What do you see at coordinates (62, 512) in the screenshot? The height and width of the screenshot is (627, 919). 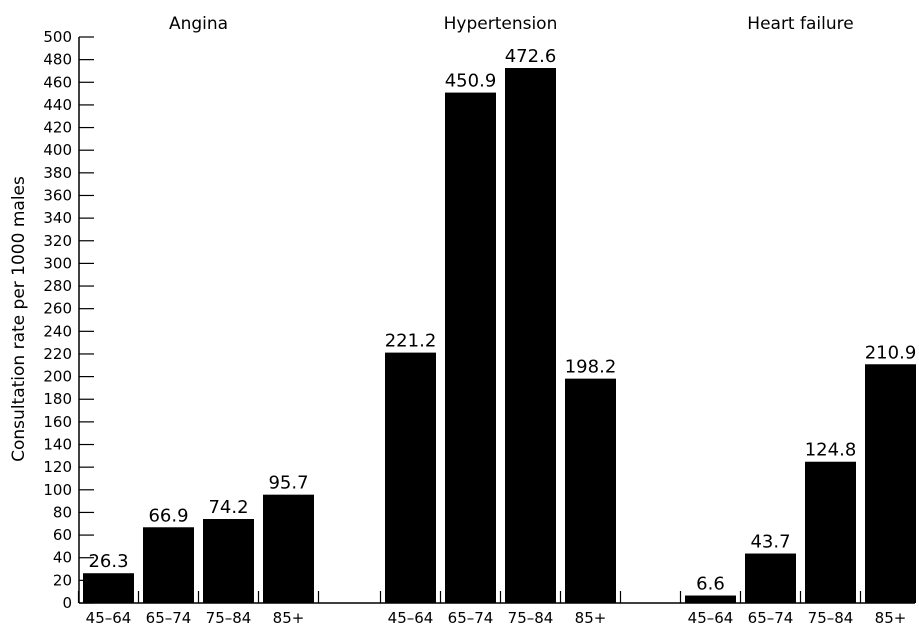 I see `y-tick-label: 80` at bounding box center [62, 512].